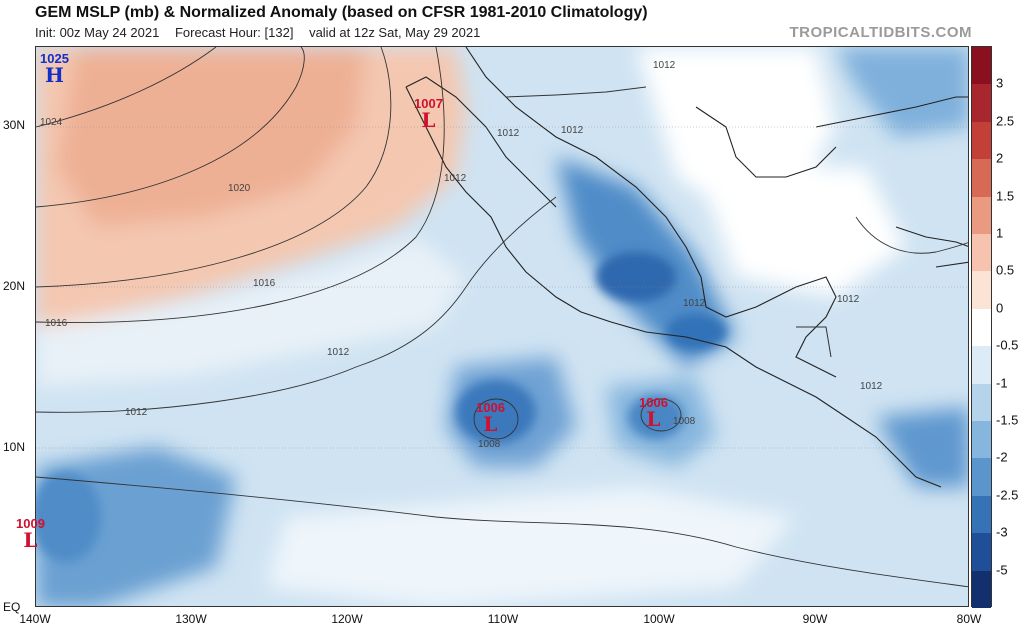  What do you see at coordinates (1007, 495) in the screenshot?
I see `colorbar-tick-label: -2.5` at bounding box center [1007, 495].